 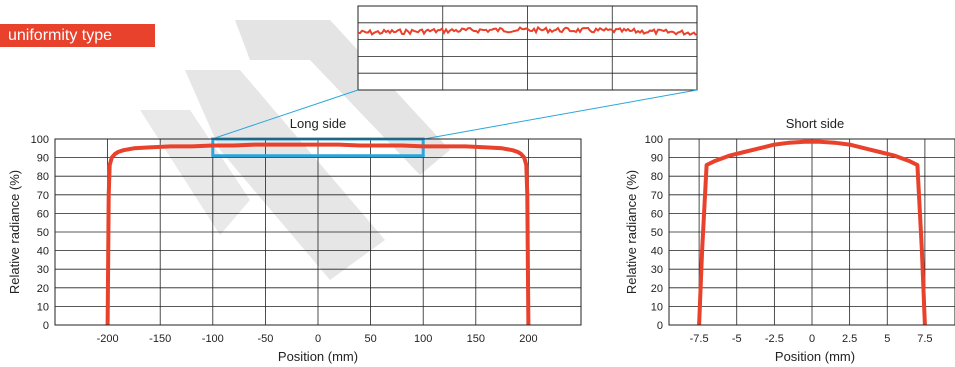 What do you see at coordinates (43, 270) in the screenshot?
I see `long-y-tick-label: 30` at bounding box center [43, 270].